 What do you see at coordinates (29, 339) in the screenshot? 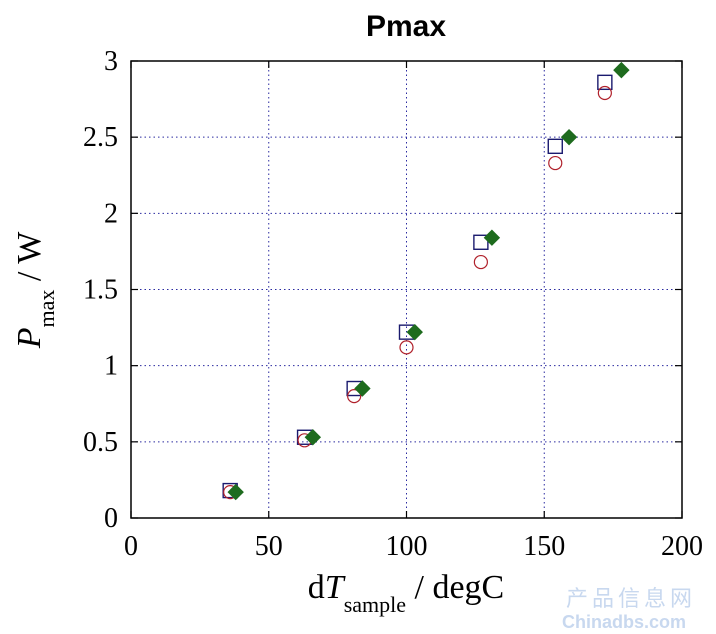
I see `y-axis-label-symbol: P` at bounding box center [29, 339].